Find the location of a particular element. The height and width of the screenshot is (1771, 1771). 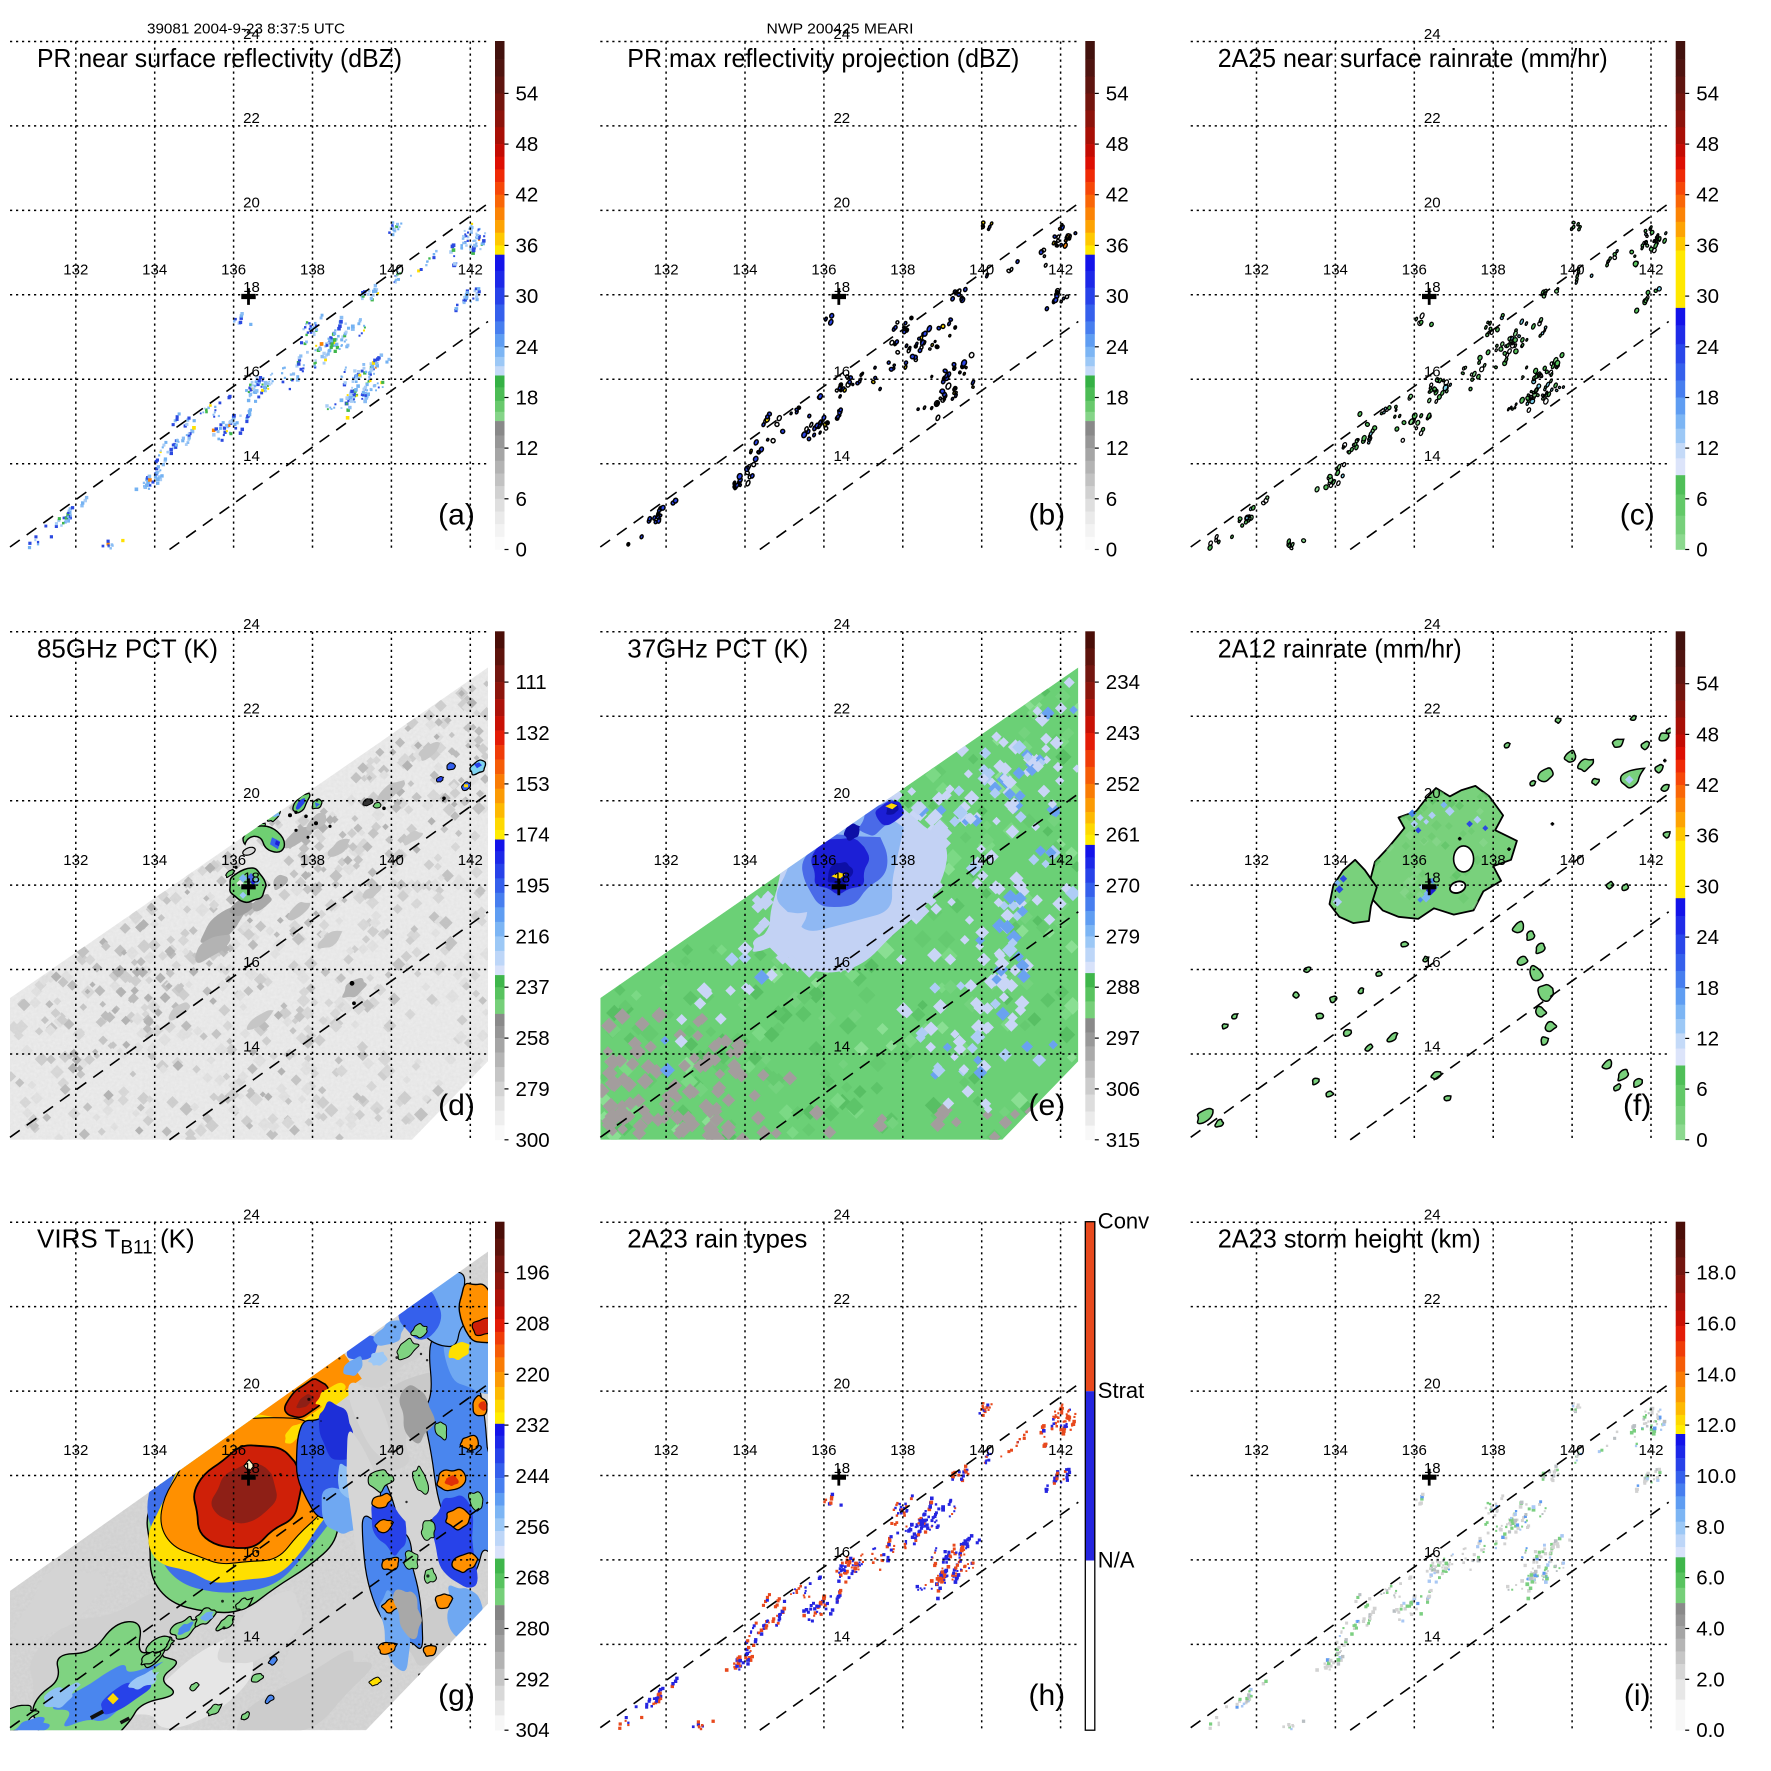

svg-text: 280 is located at coordinates (533, 1629).